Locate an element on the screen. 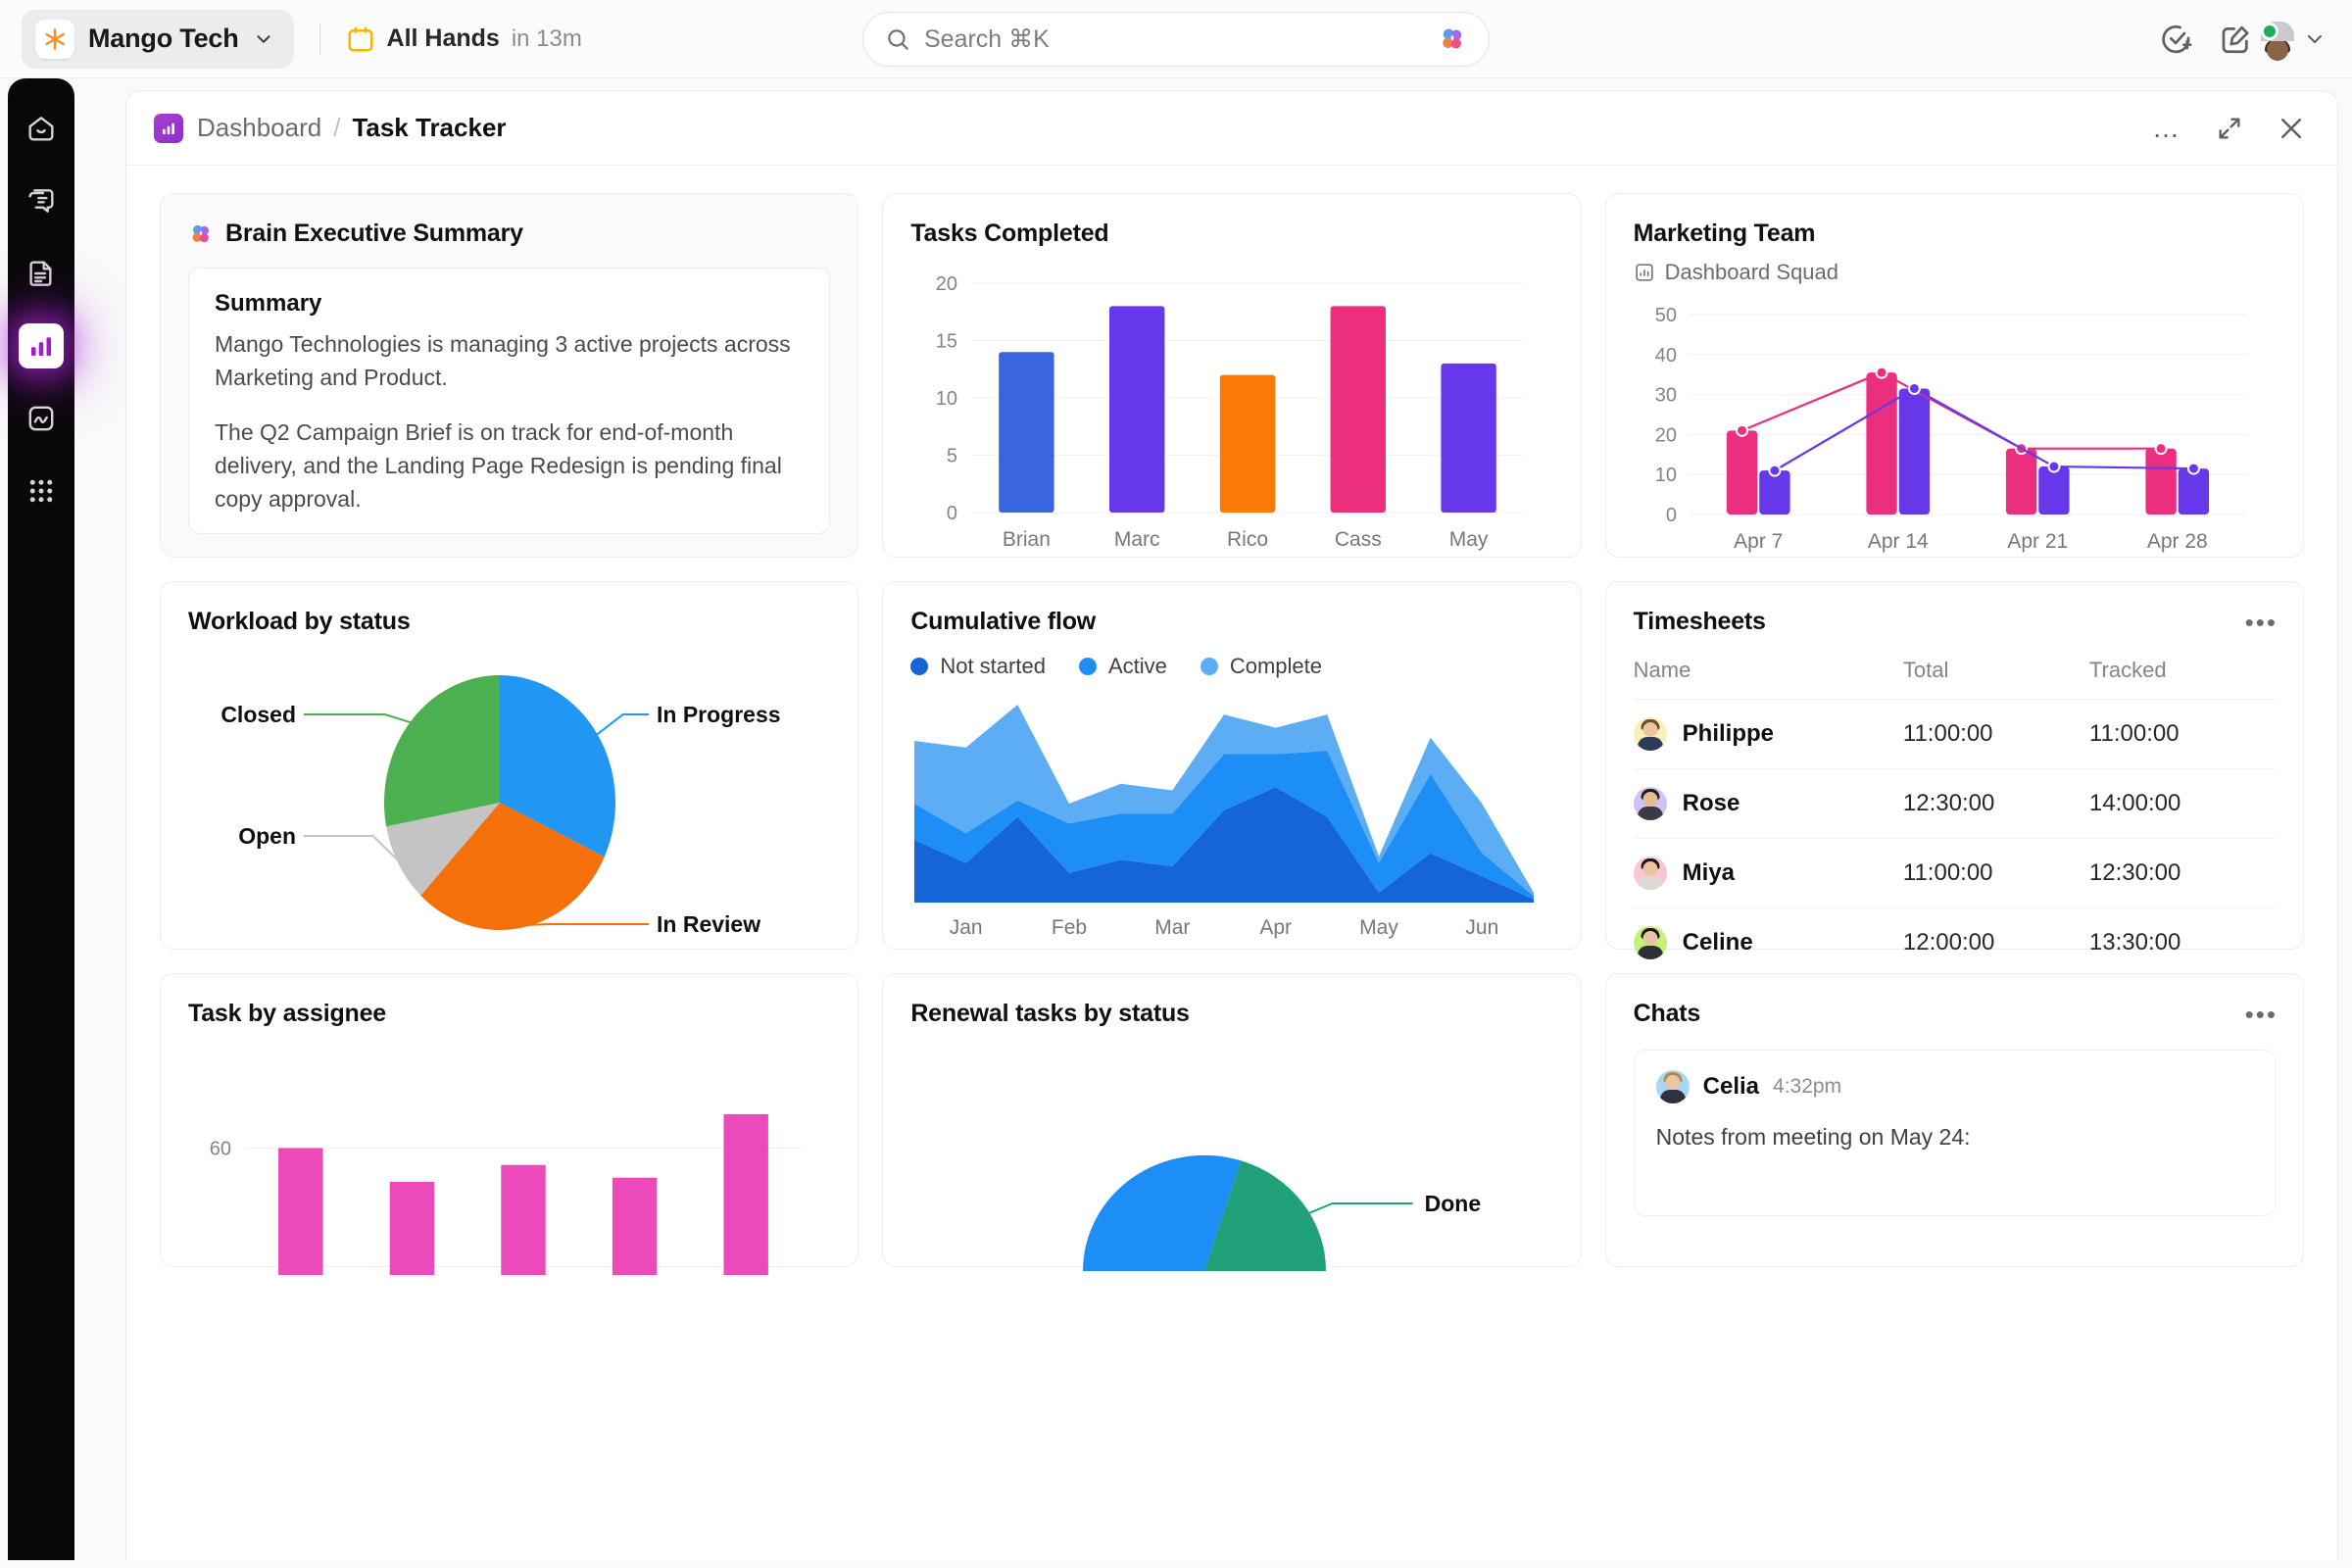  renewal-tasks-chart: Done is located at coordinates (1231, 1160).